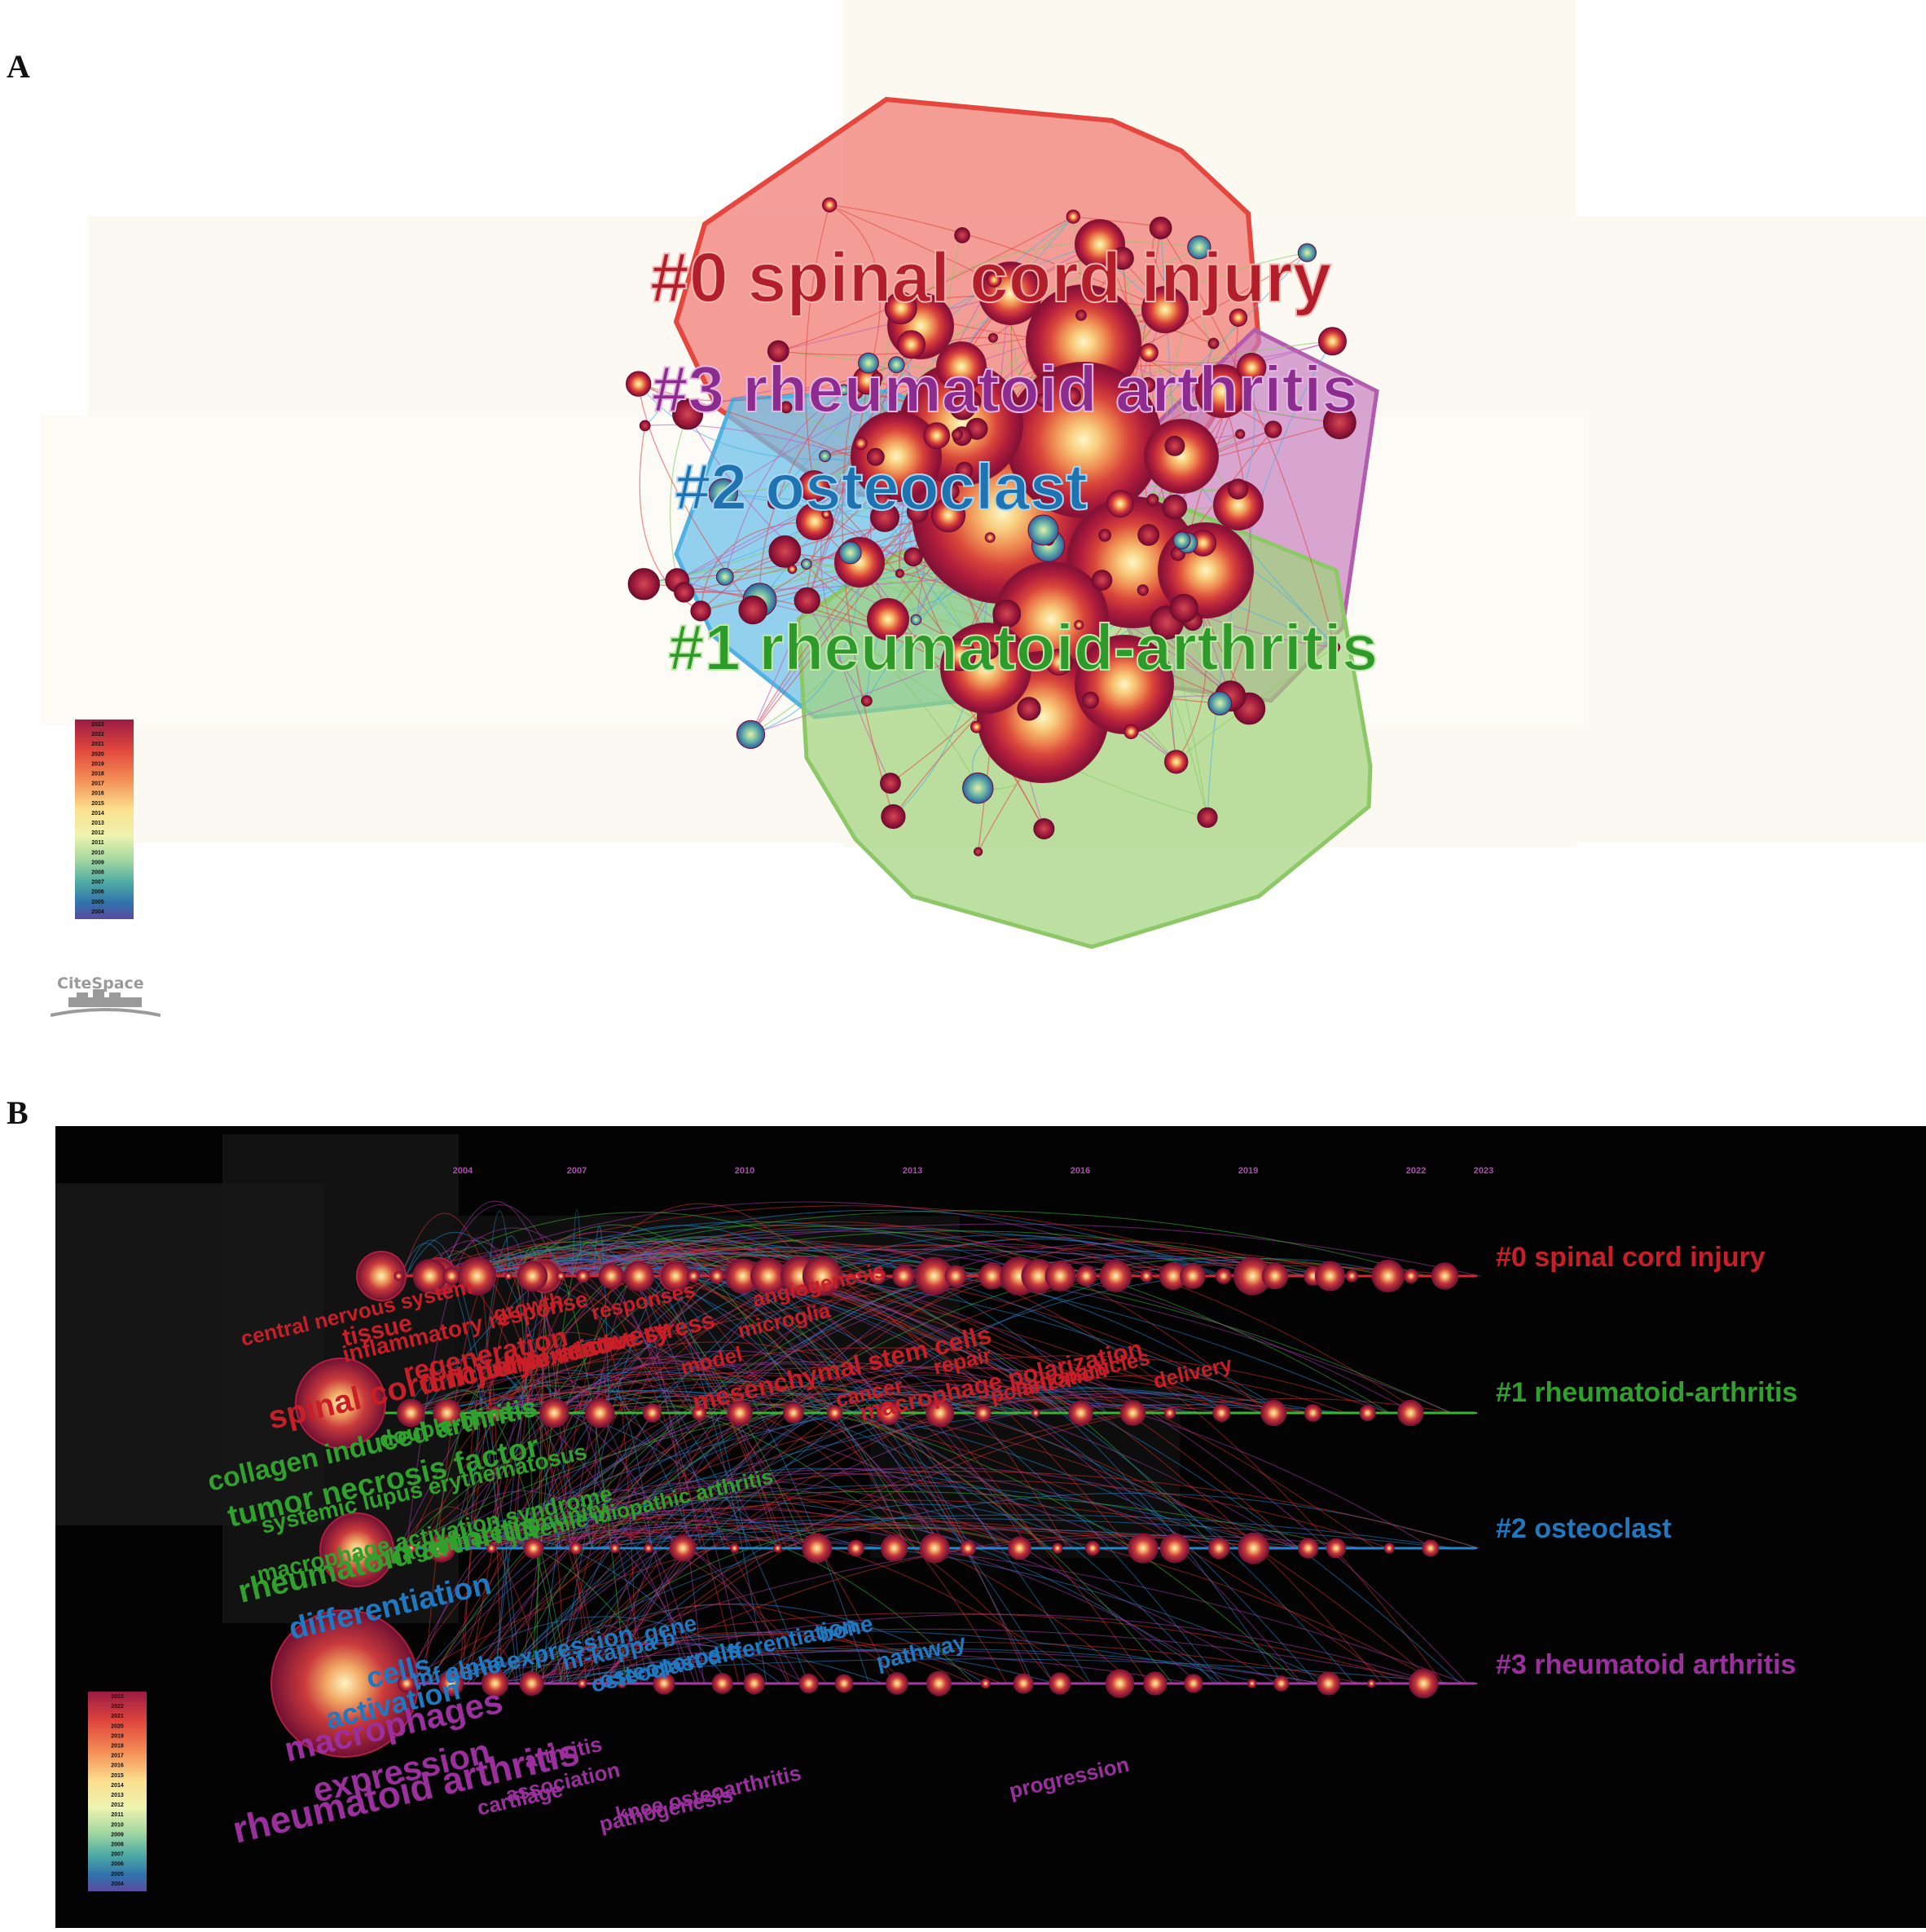 This screenshot has width=1926, height=1932. Describe the element at coordinates (117, 1746) in the screenshot. I see `legend-year: 2018` at that location.